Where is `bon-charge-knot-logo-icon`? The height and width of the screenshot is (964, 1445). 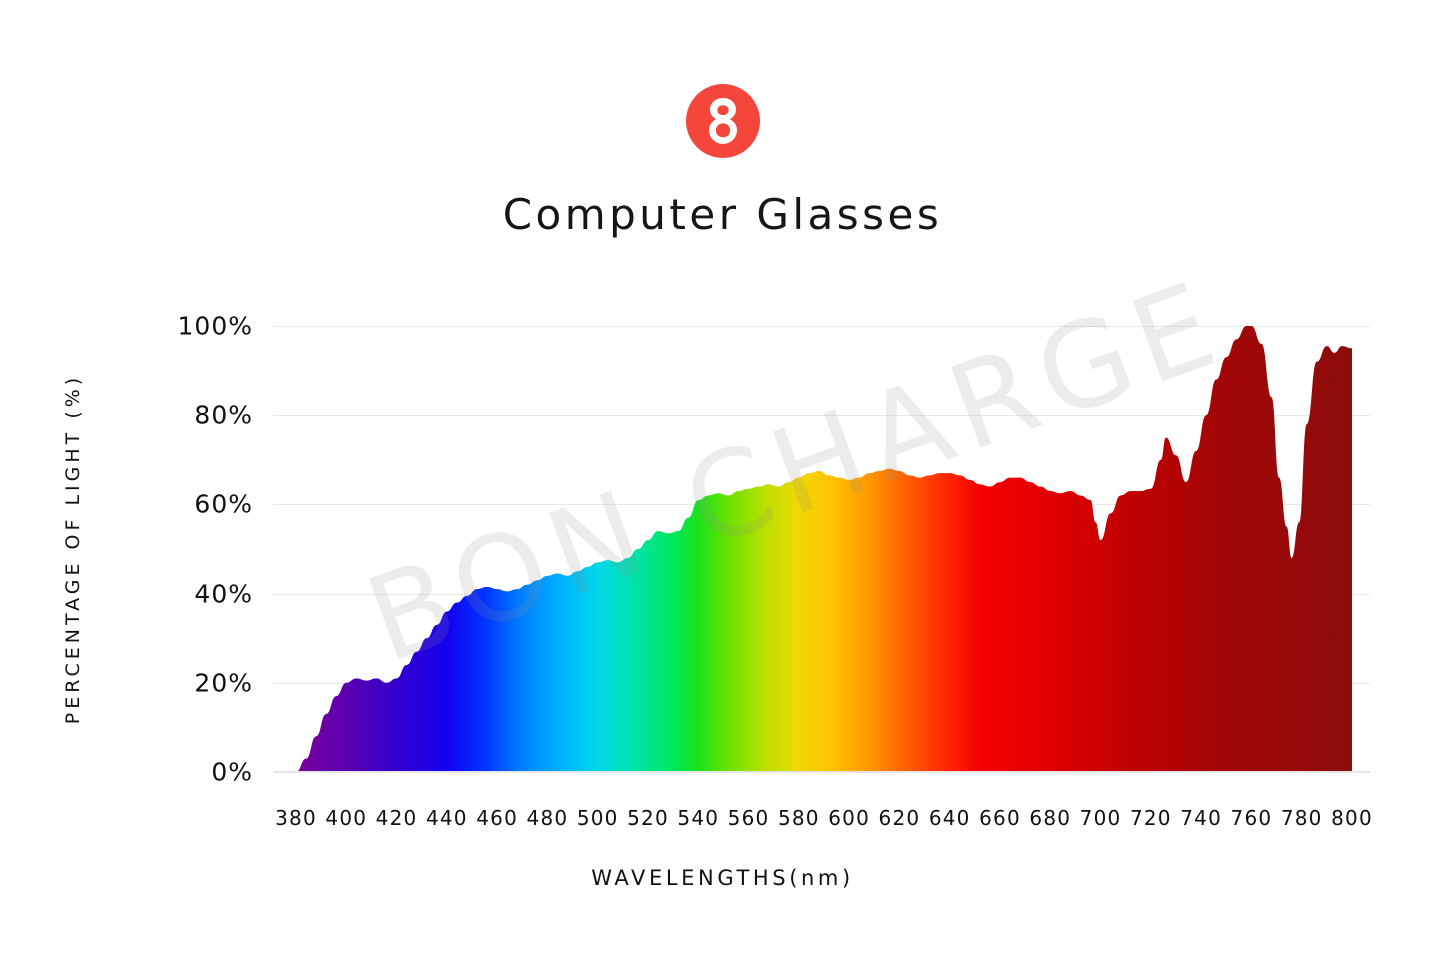 bon-charge-knot-logo-icon is located at coordinates (722, 121).